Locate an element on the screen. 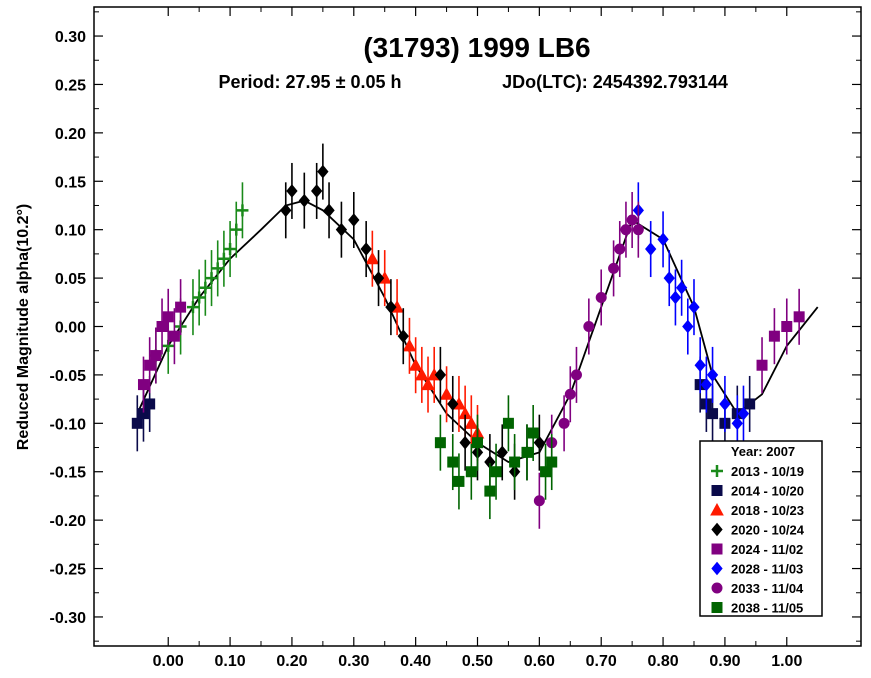 The image size is (871, 678). x-tick-label: 0.80 is located at coordinates (662, 661).